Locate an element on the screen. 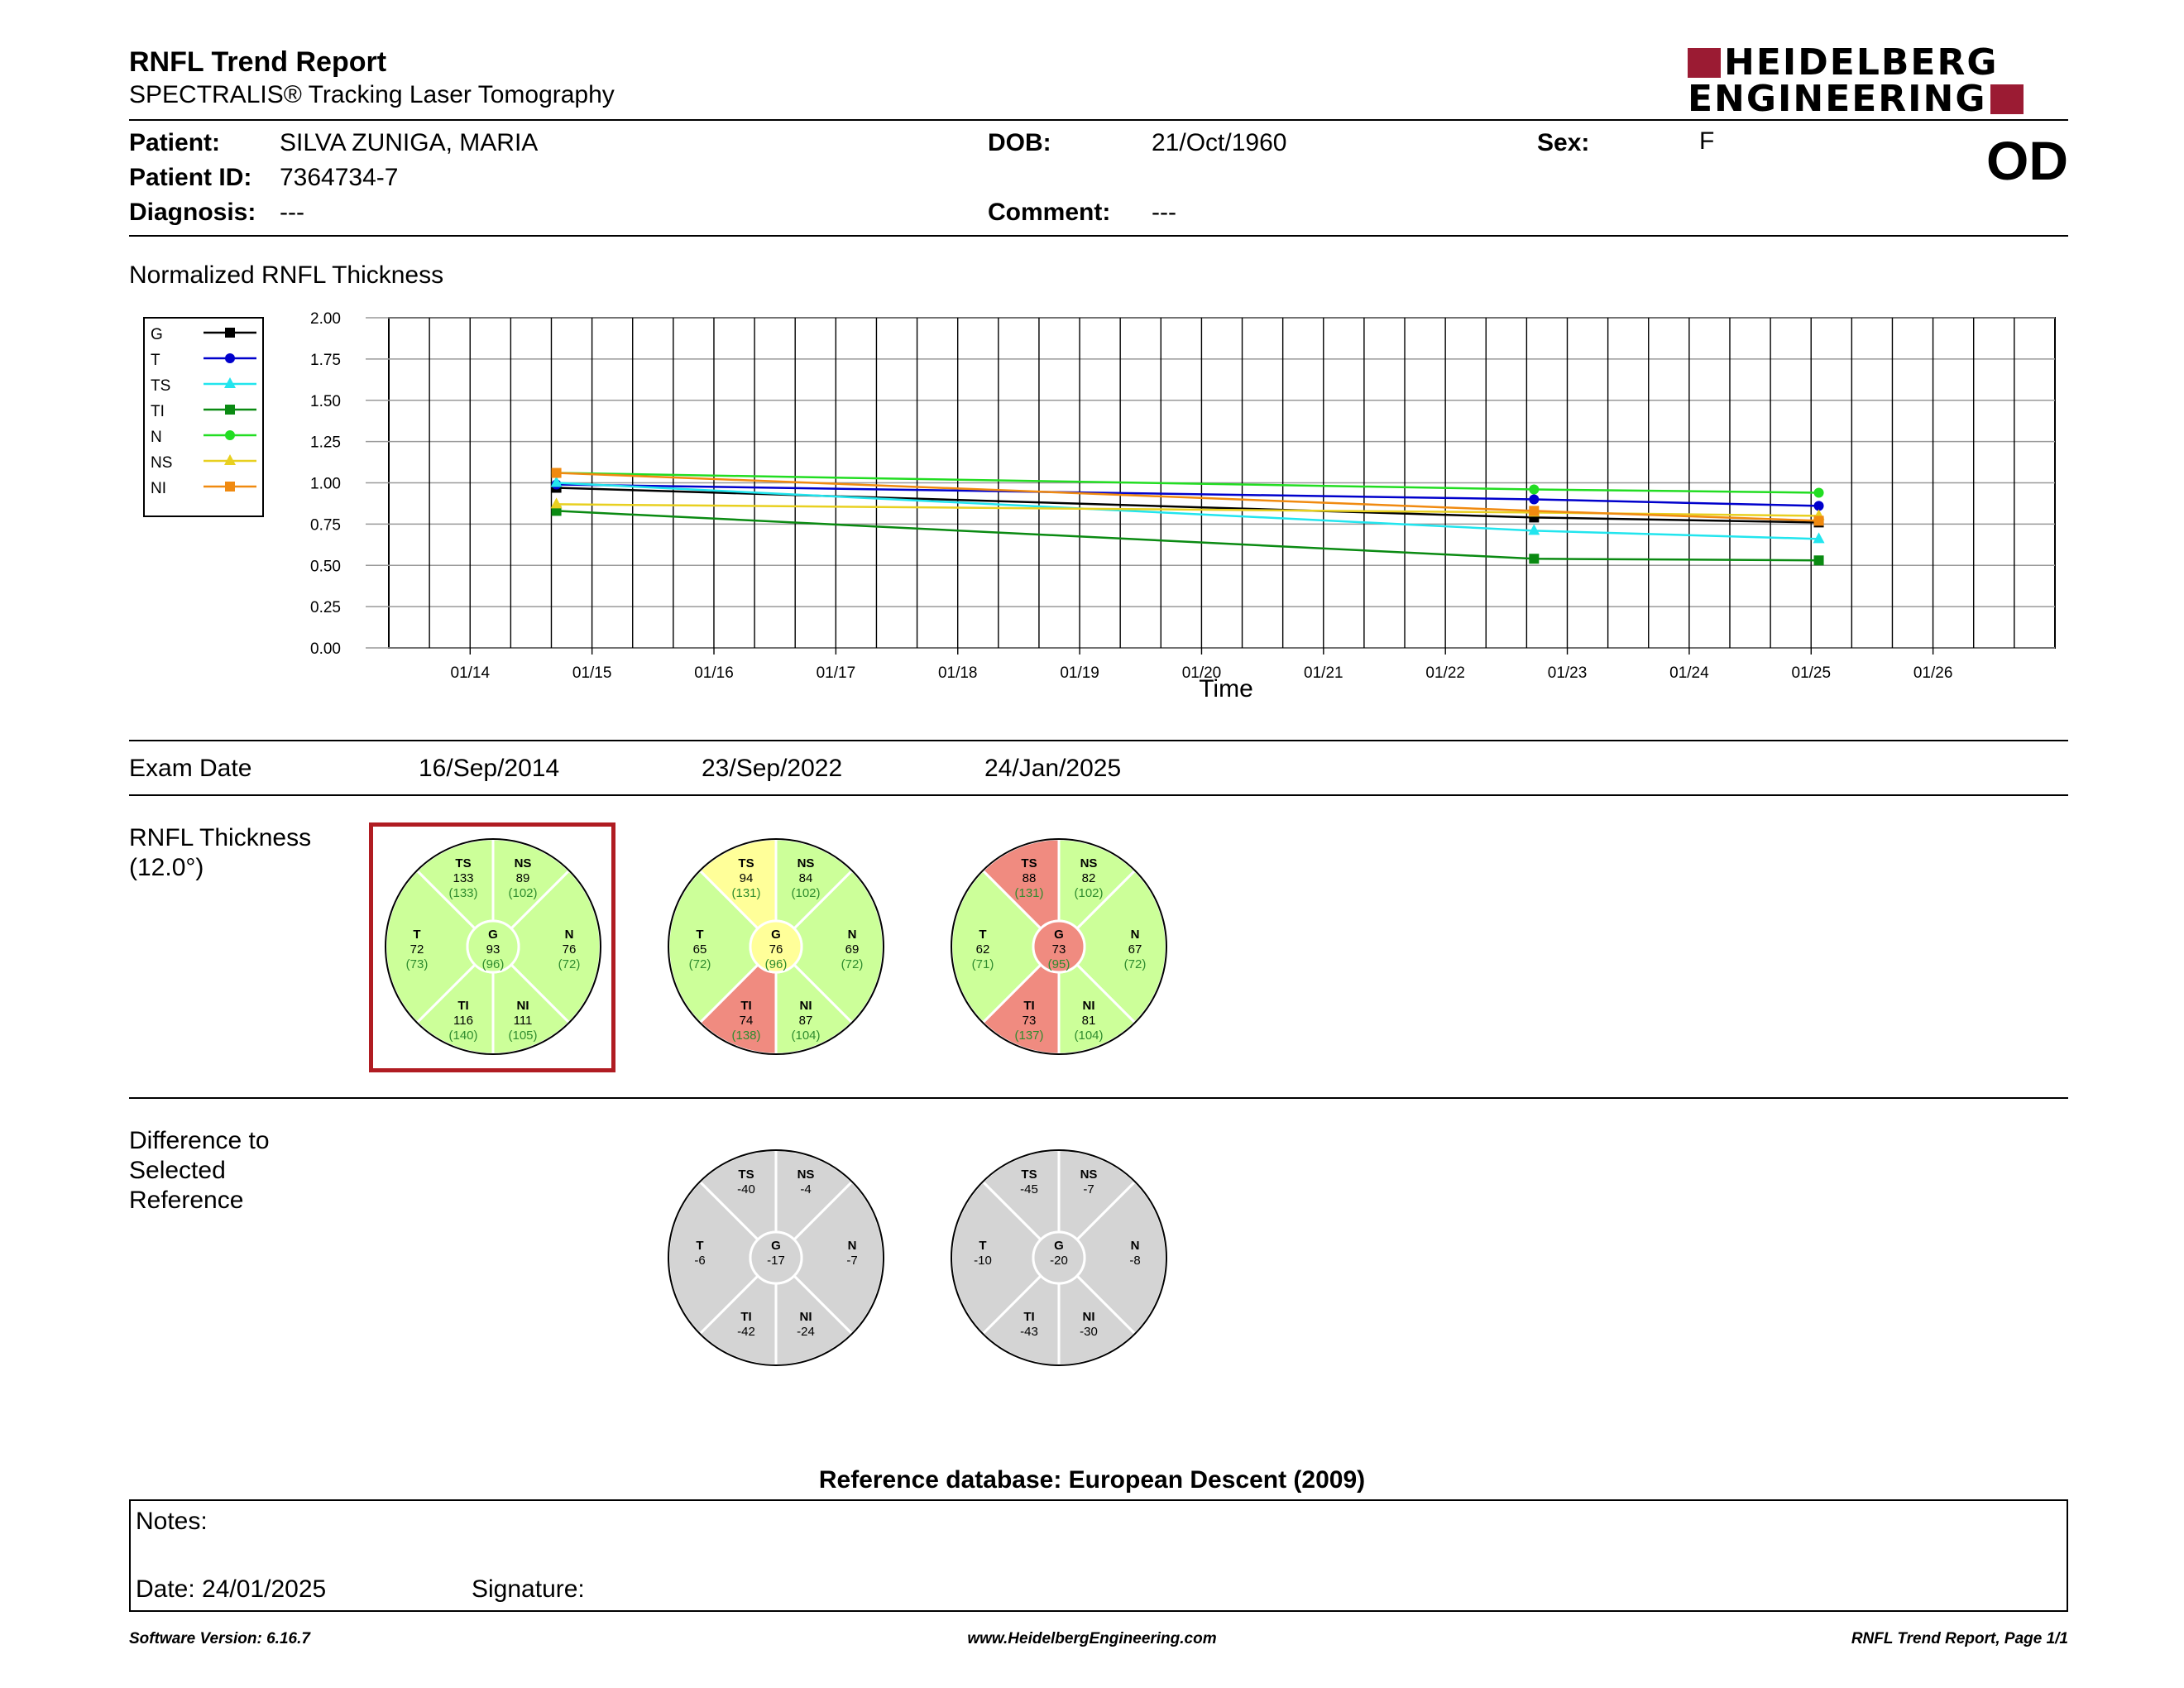  legend-marker-ti is located at coordinates (230, 410).